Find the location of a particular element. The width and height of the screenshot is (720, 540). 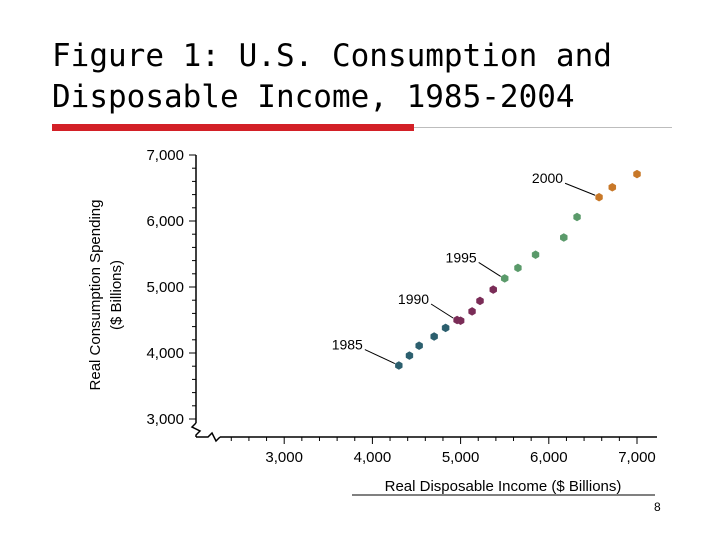

x-axis-label: Real Disposable Income ($ Billions) is located at coordinates (503, 486).